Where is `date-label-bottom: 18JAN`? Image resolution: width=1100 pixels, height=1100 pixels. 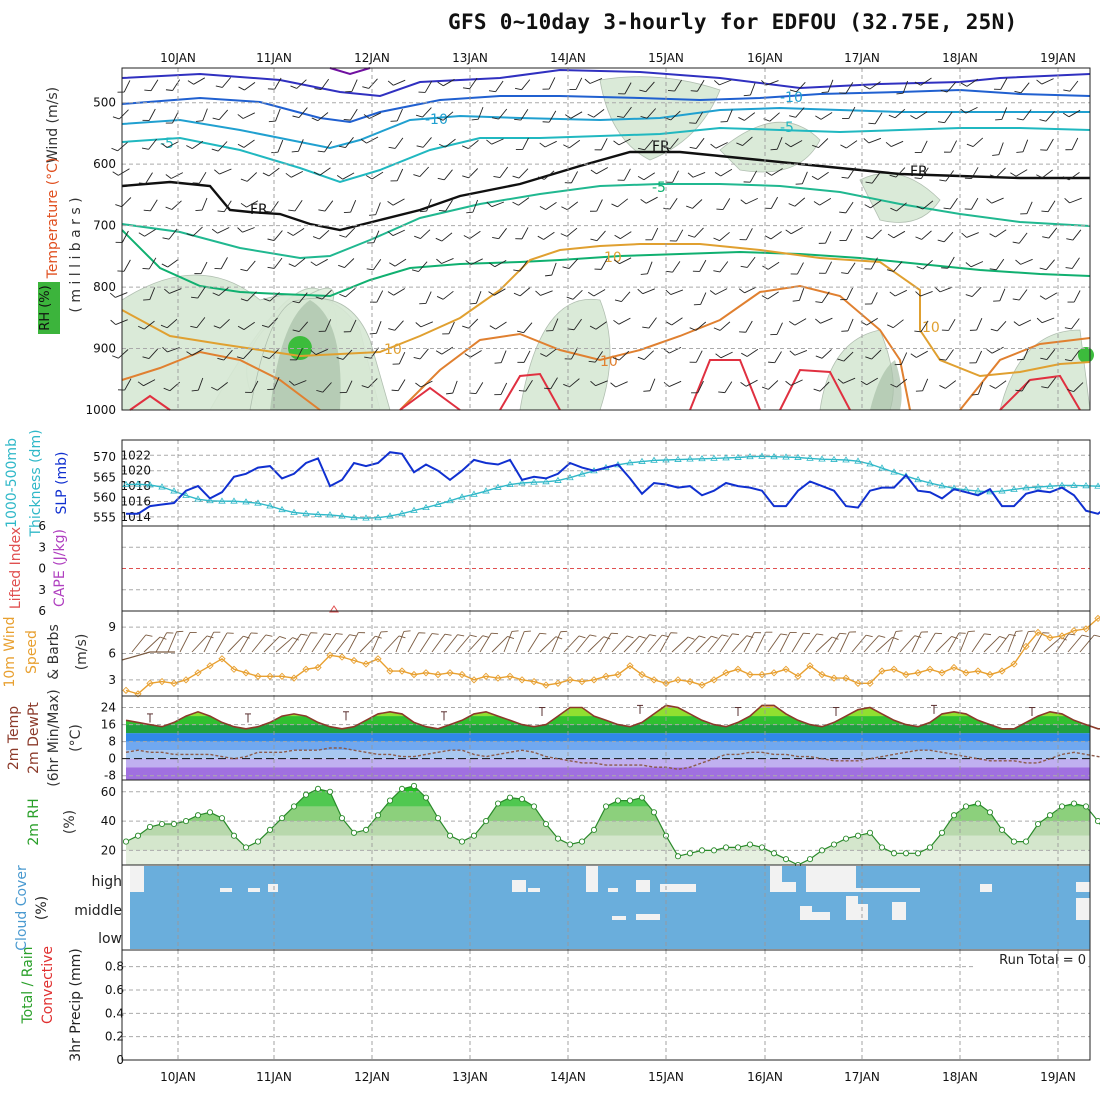
date-label-bottom: 18JAN is located at coordinates (960, 1077).